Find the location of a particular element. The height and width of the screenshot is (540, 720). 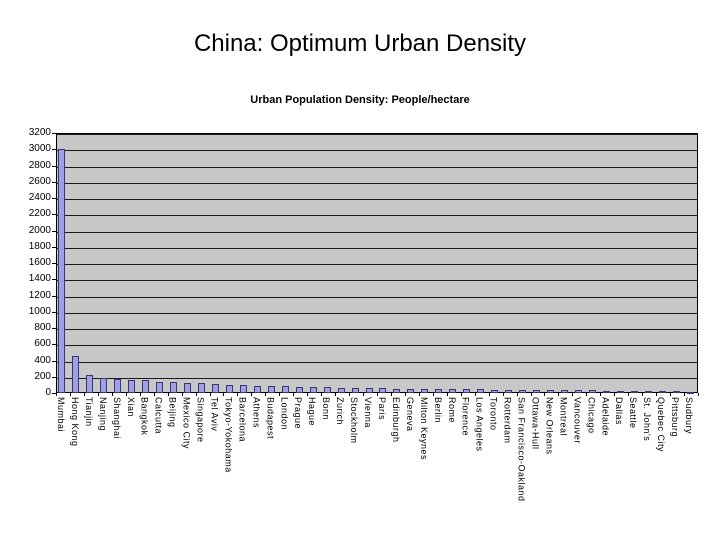

y-tick-label: 2400 is located at coordinates (39, 197).